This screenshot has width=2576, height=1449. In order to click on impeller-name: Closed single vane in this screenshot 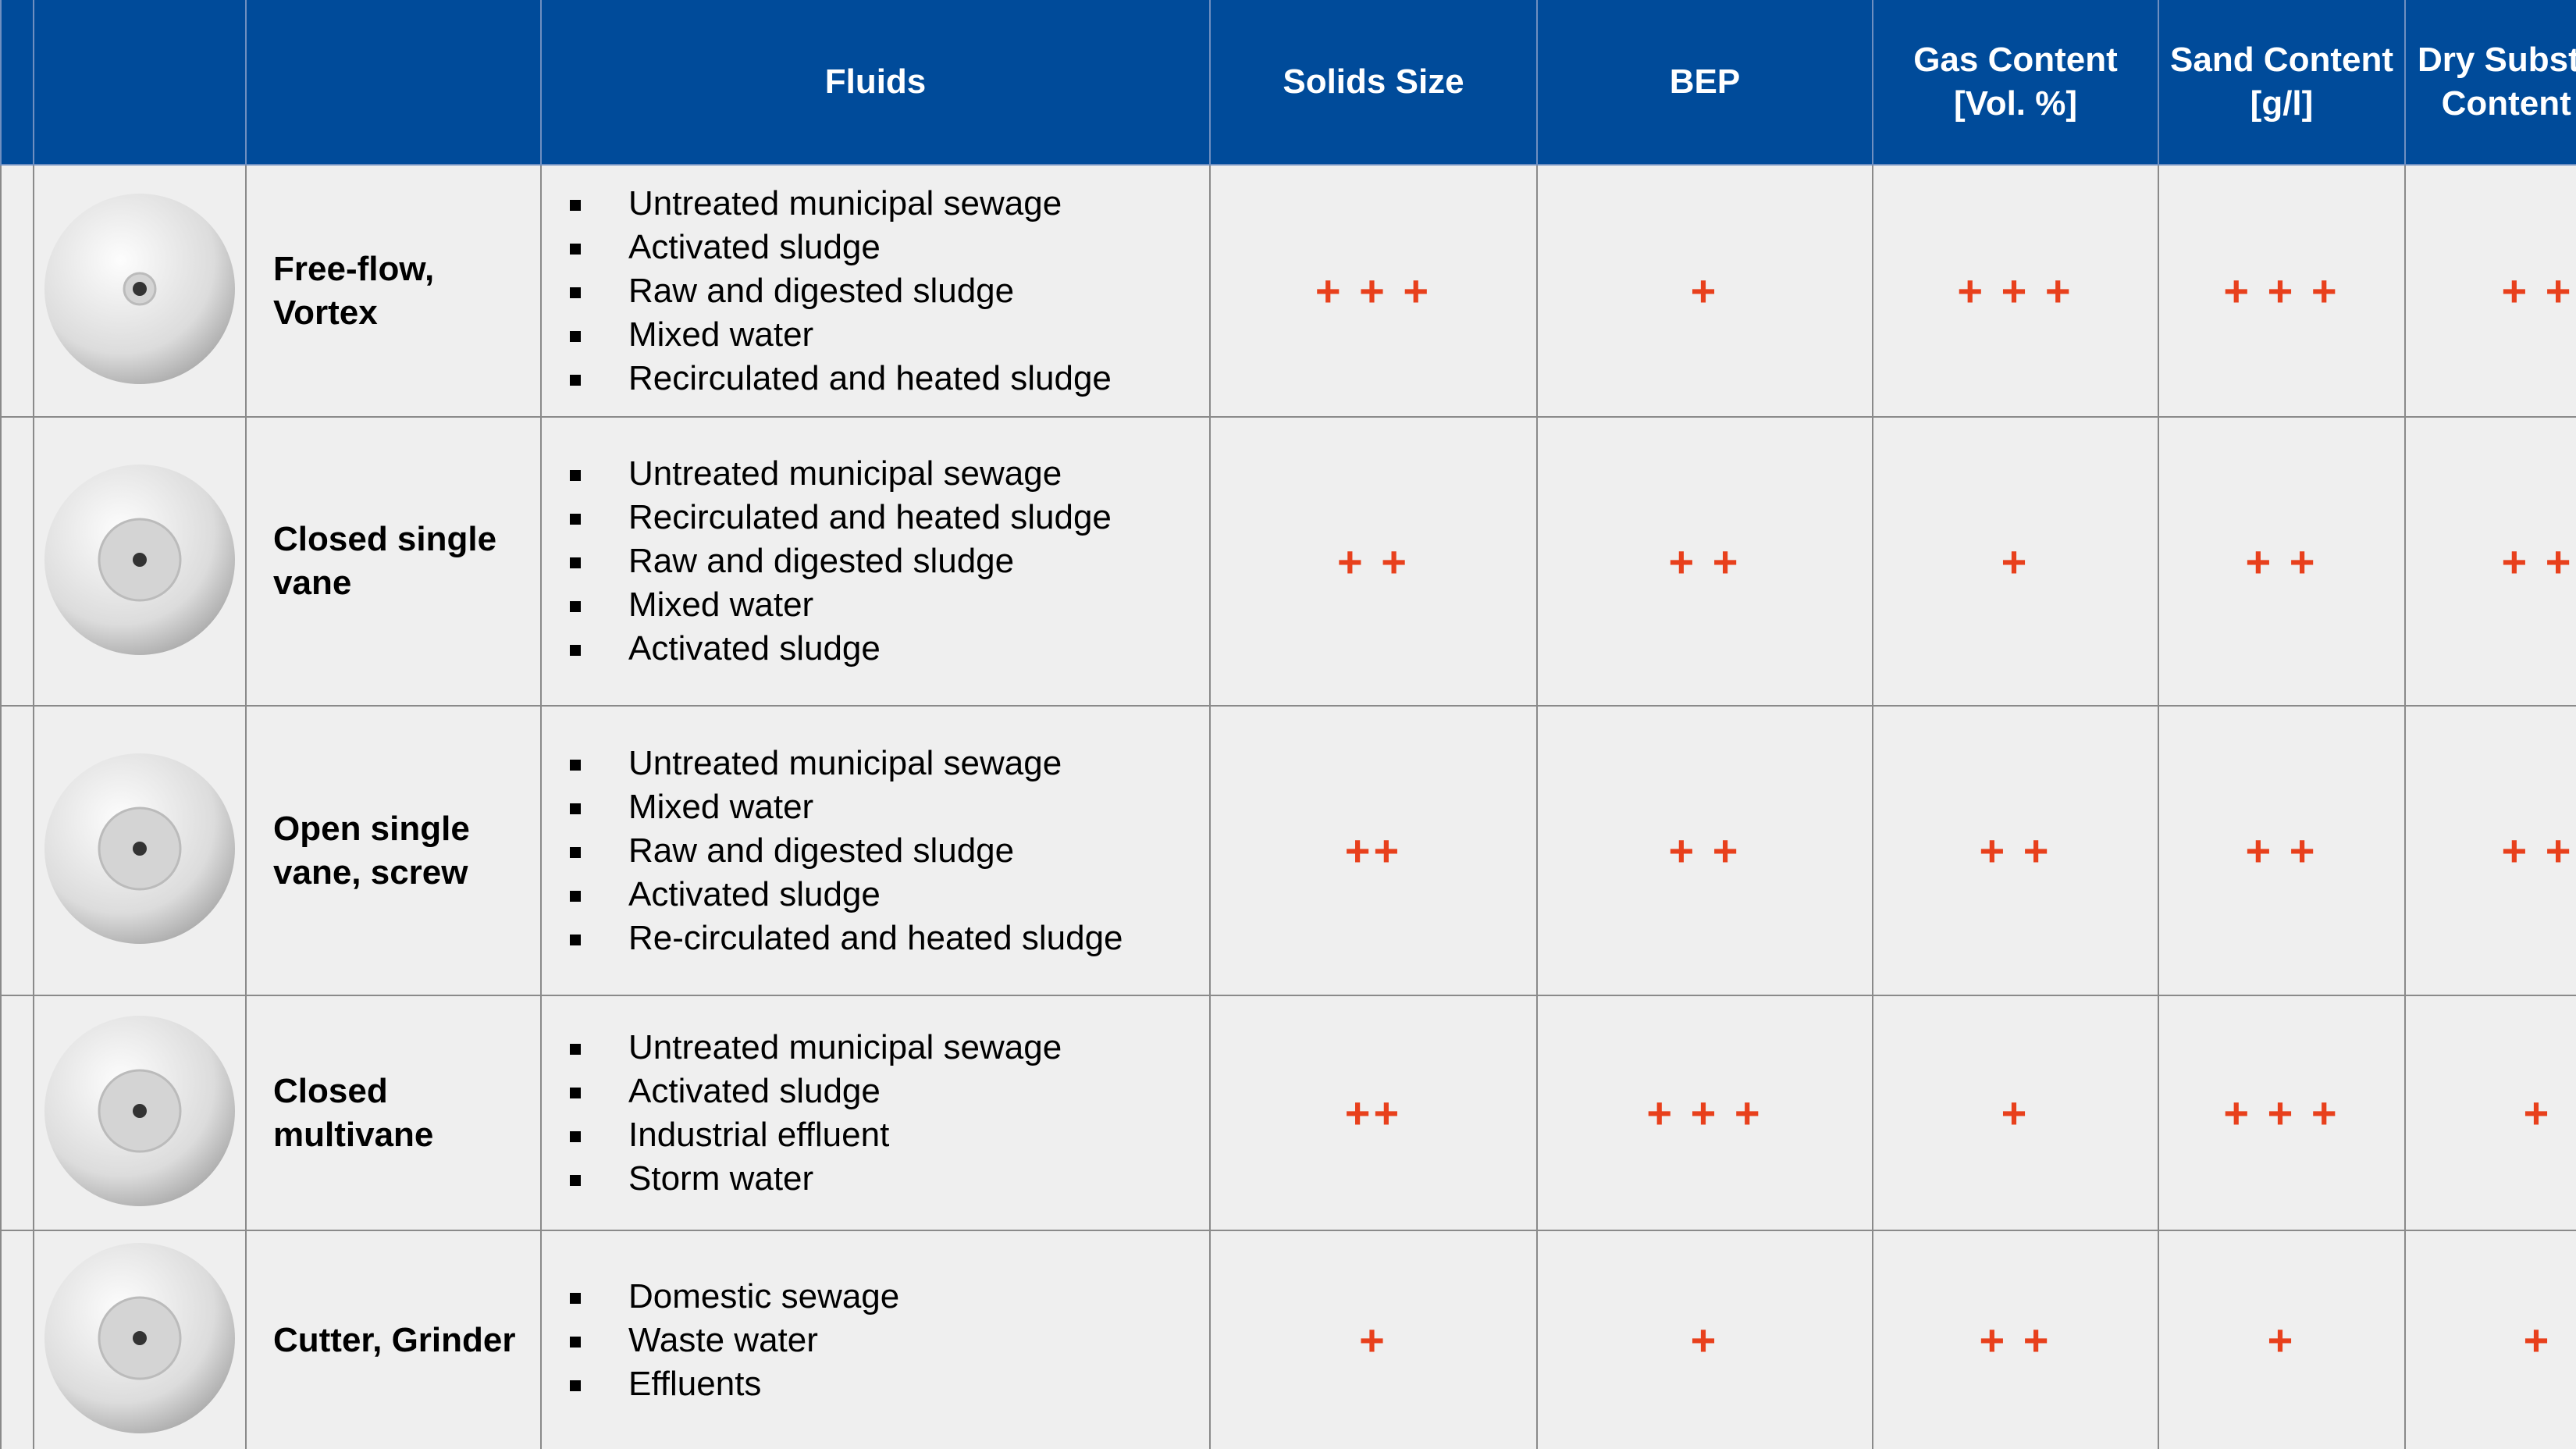, I will do `click(393, 561)`.